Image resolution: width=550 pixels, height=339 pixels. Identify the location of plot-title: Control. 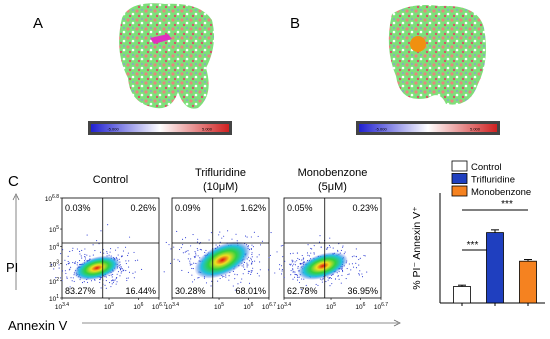
(110, 180).